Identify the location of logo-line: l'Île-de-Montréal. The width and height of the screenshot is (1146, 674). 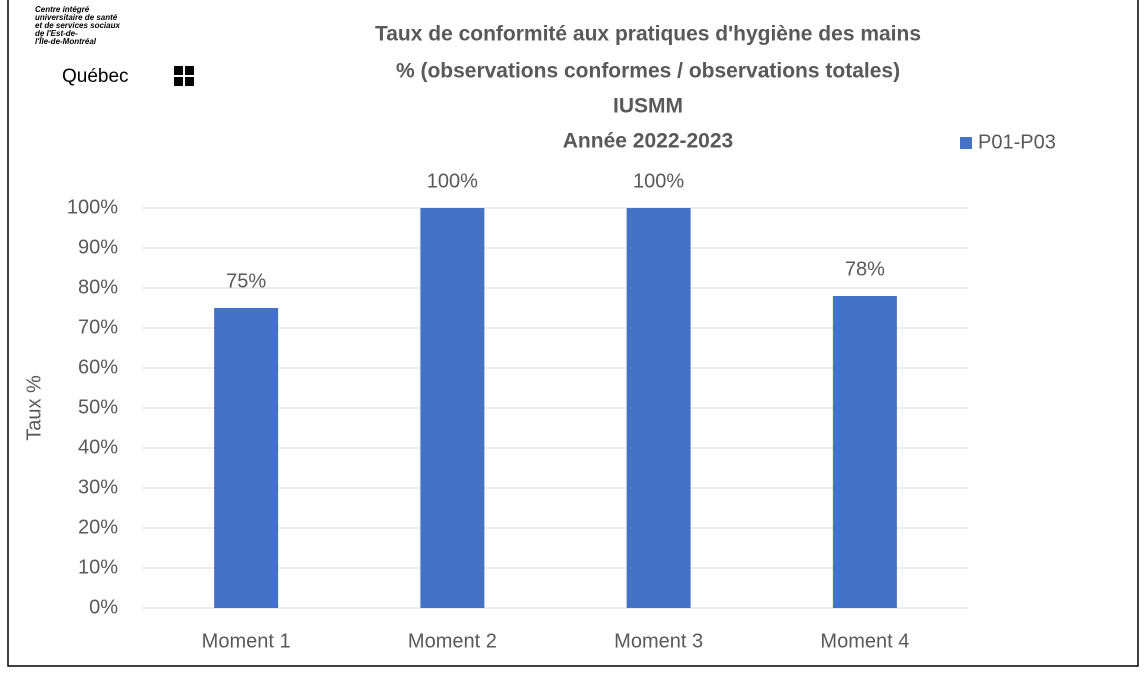
(66, 41).